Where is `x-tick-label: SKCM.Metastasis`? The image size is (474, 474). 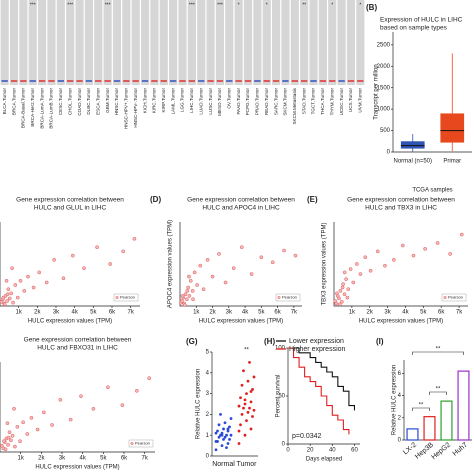
x-tick-label: SKCM.Metastasis is located at coordinates (294, 105).